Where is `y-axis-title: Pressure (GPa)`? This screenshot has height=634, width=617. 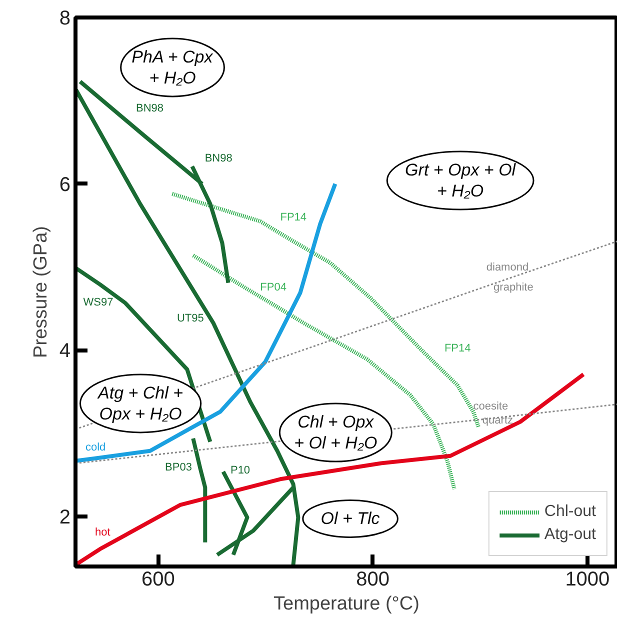
y-axis-title: Pressure (GPa) is located at coordinates (41, 292).